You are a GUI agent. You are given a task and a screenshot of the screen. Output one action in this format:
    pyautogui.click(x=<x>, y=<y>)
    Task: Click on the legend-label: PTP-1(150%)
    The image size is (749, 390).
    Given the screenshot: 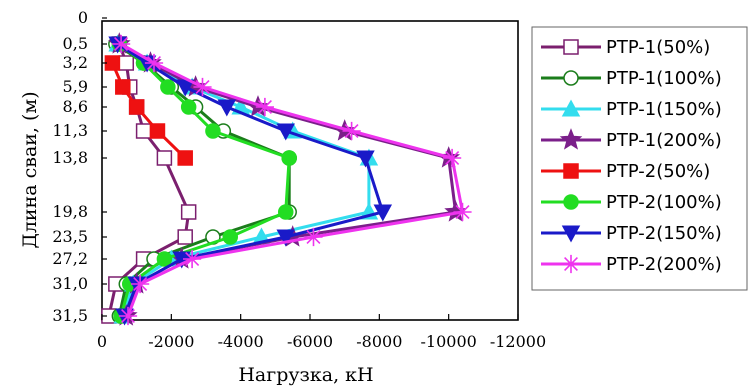 What is the action you would take?
    pyautogui.click(x=664, y=109)
    